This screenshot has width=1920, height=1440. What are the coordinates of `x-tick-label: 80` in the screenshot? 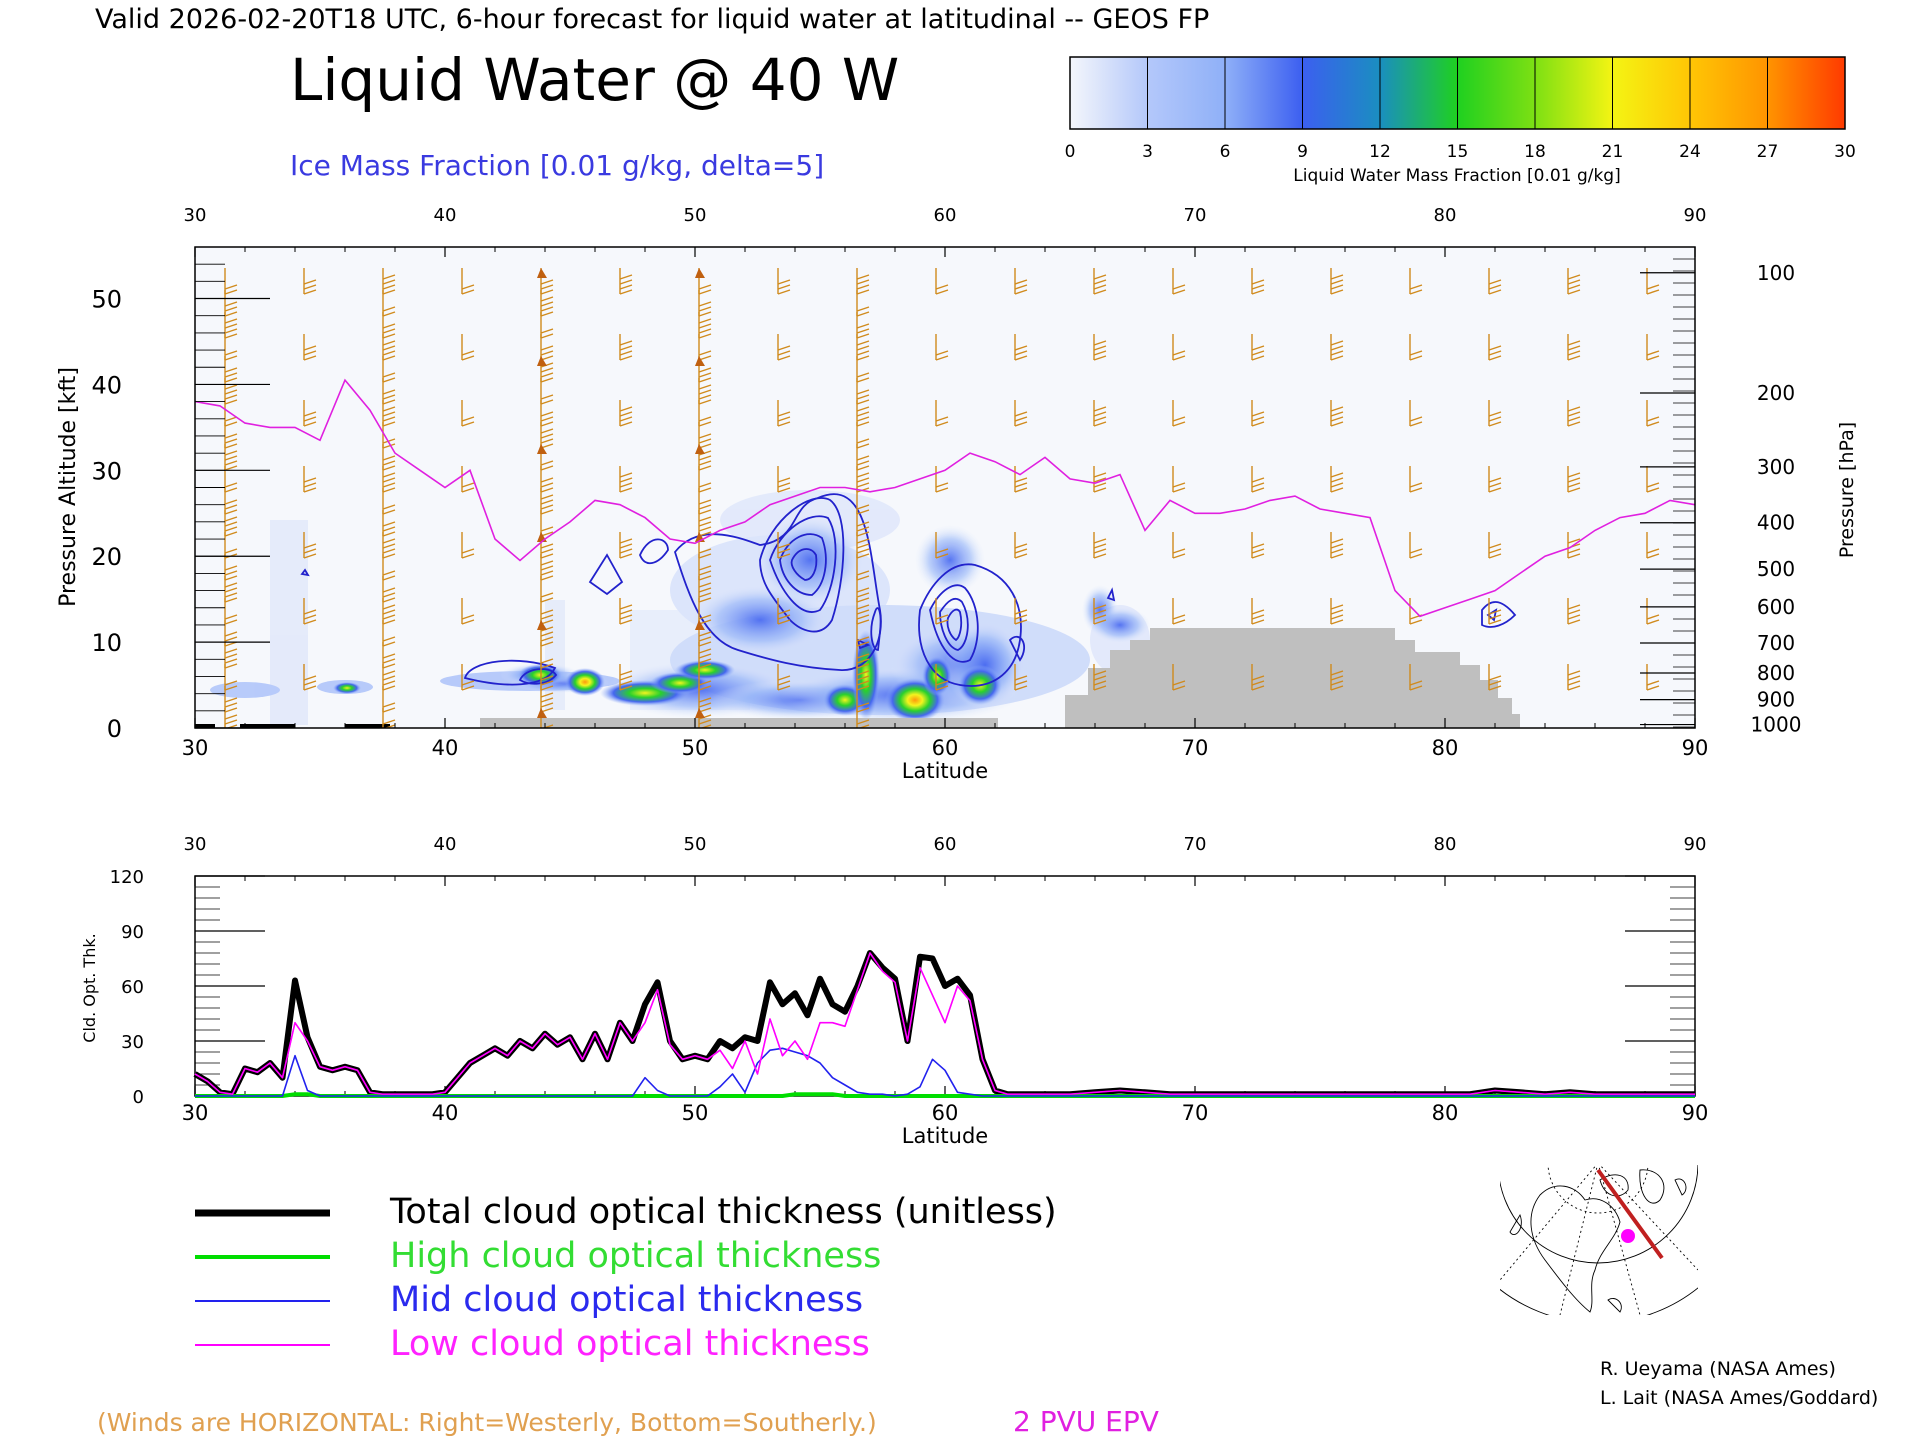 It's located at (1445, 1113).